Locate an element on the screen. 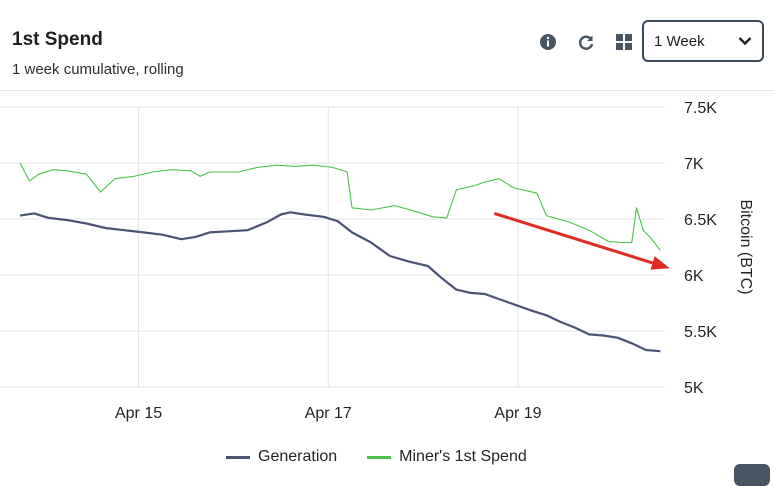 This screenshot has width=774, height=486. chart-legend: Generation Miner's 1st Spend is located at coordinates (391, 457).